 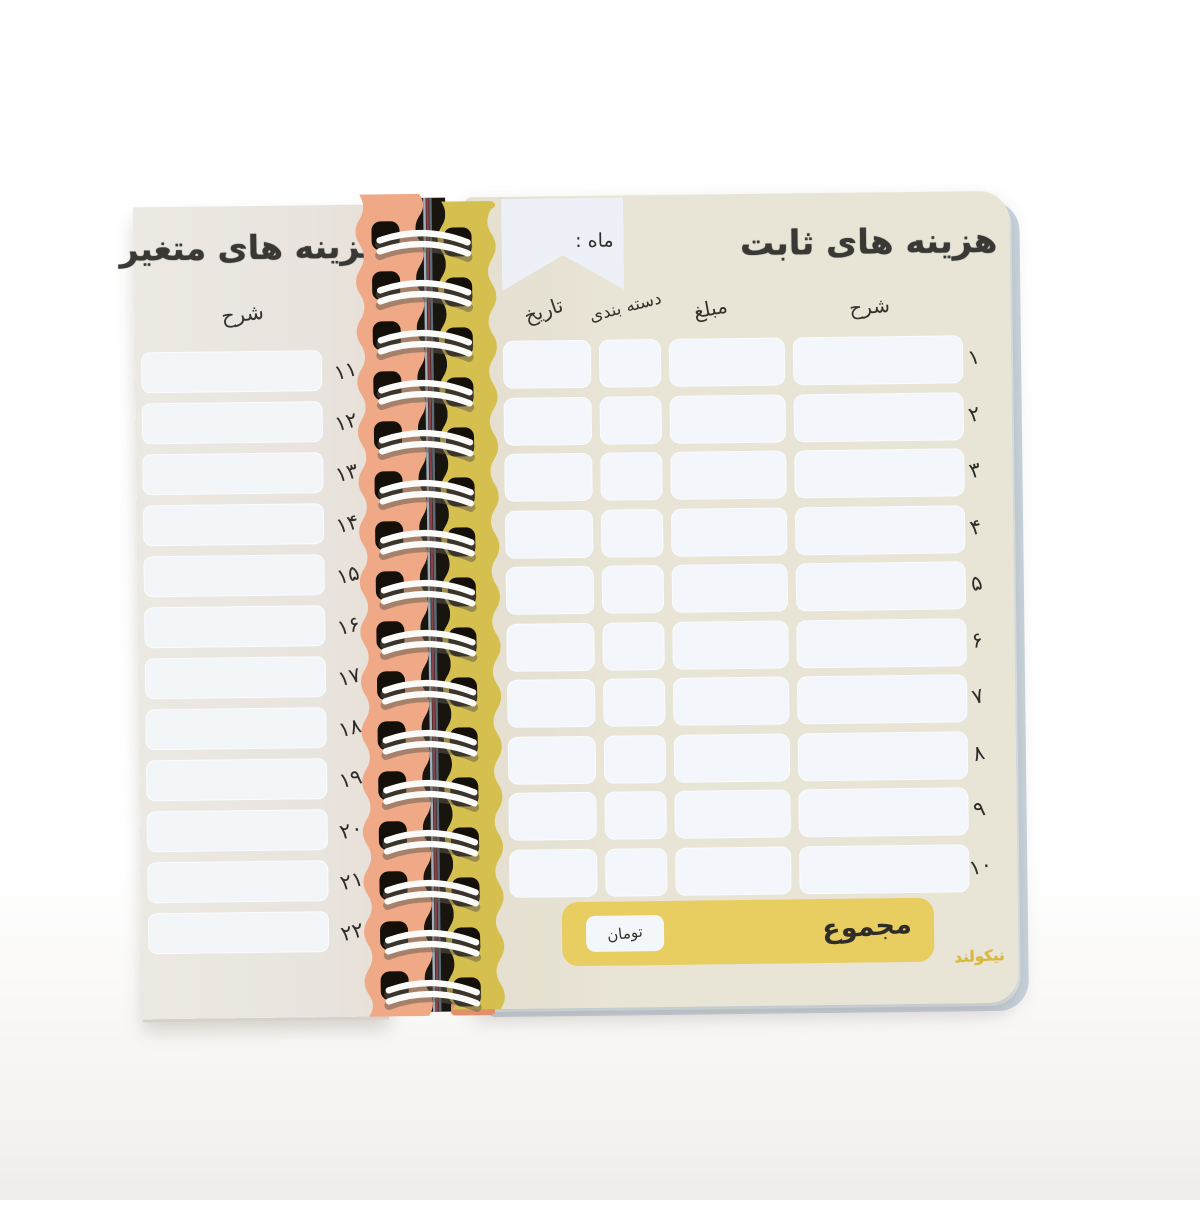 I want to click on table-row: ۱۴, so click(x=257, y=525).